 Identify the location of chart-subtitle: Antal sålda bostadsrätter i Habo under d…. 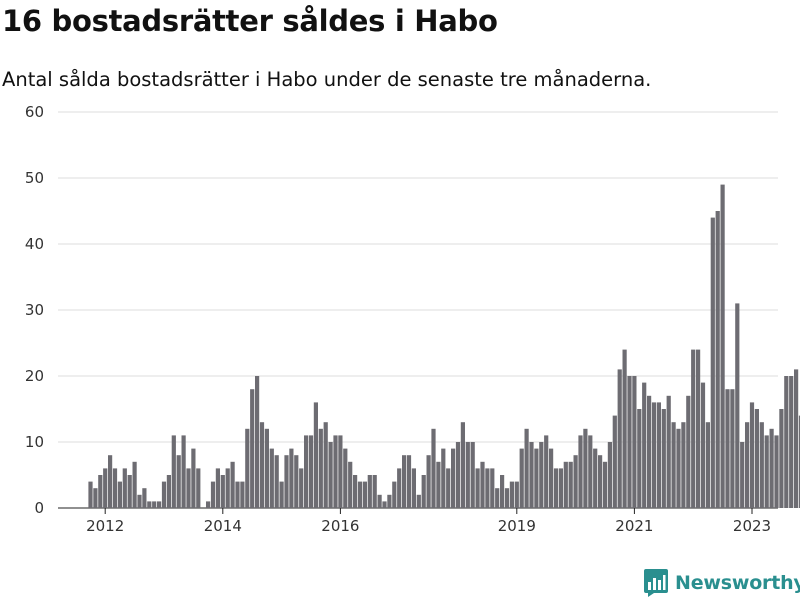
(327, 79).